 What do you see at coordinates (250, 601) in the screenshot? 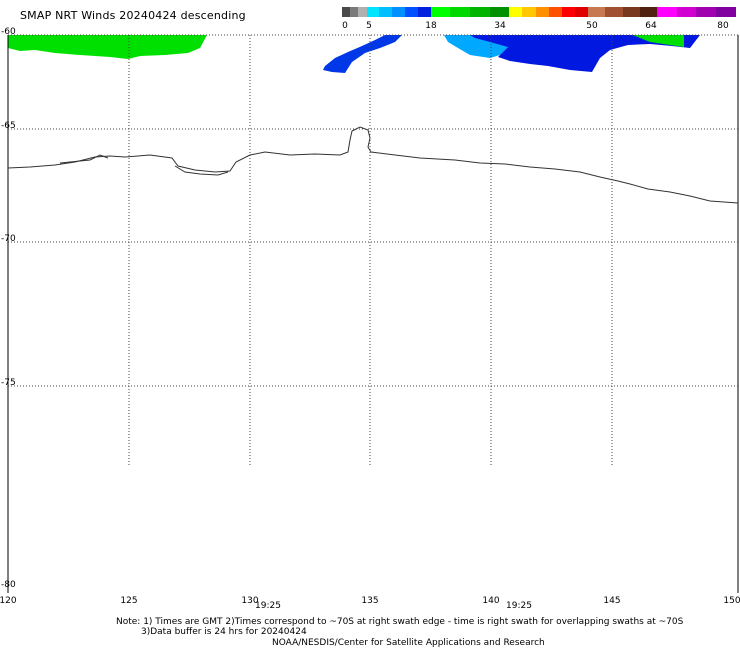
I see `lon-tick-label: 130` at bounding box center [250, 601].